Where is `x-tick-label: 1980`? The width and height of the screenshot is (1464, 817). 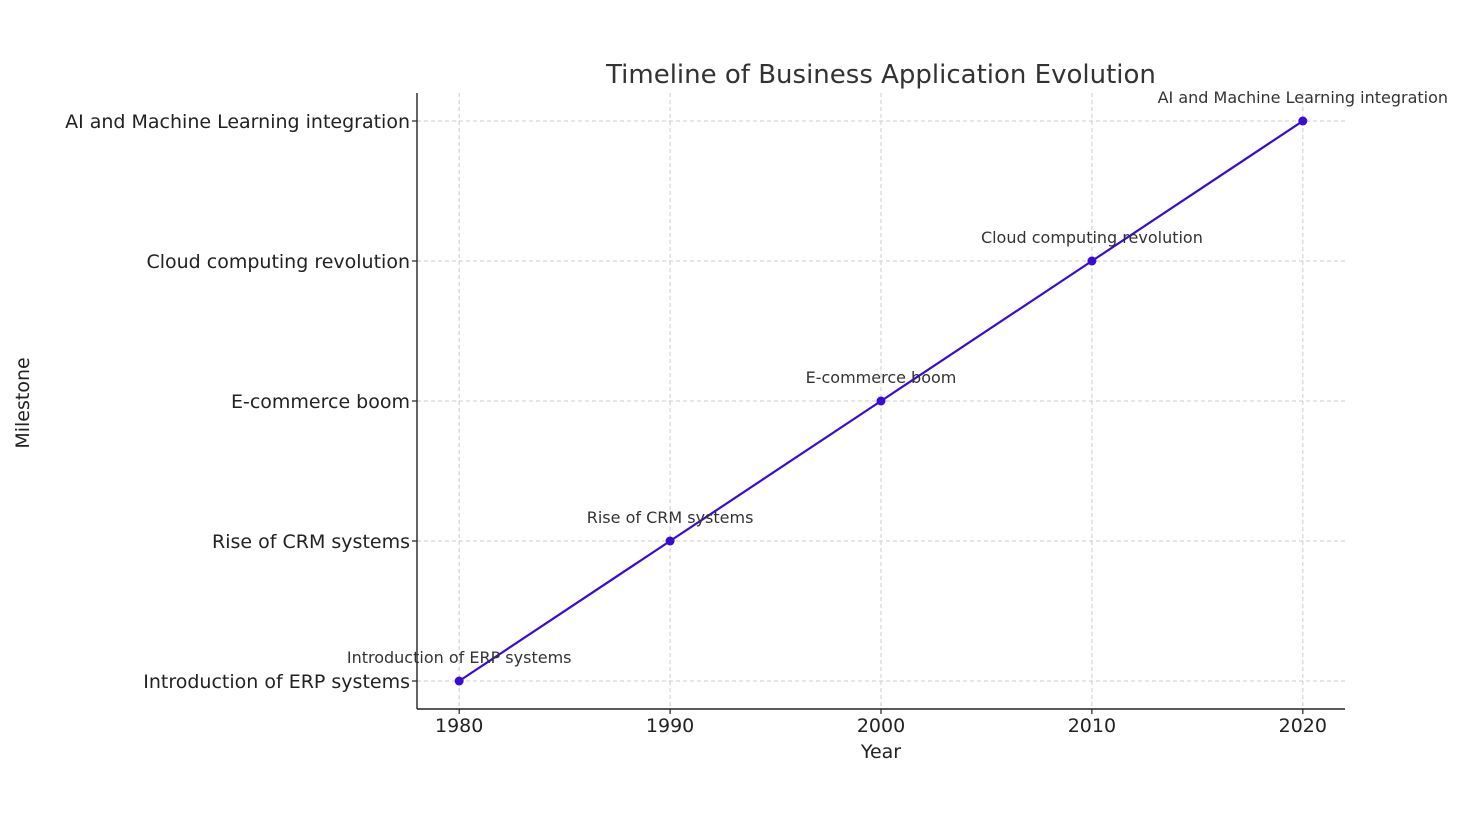
x-tick-label: 1980 is located at coordinates (459, 726).